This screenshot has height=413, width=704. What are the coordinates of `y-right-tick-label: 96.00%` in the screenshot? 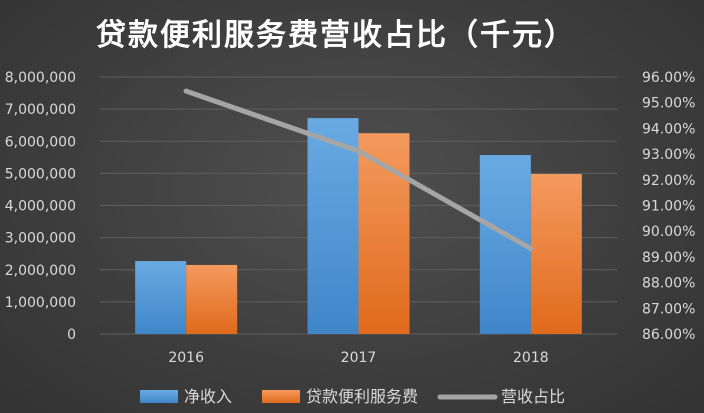 It's located at (668, 78).